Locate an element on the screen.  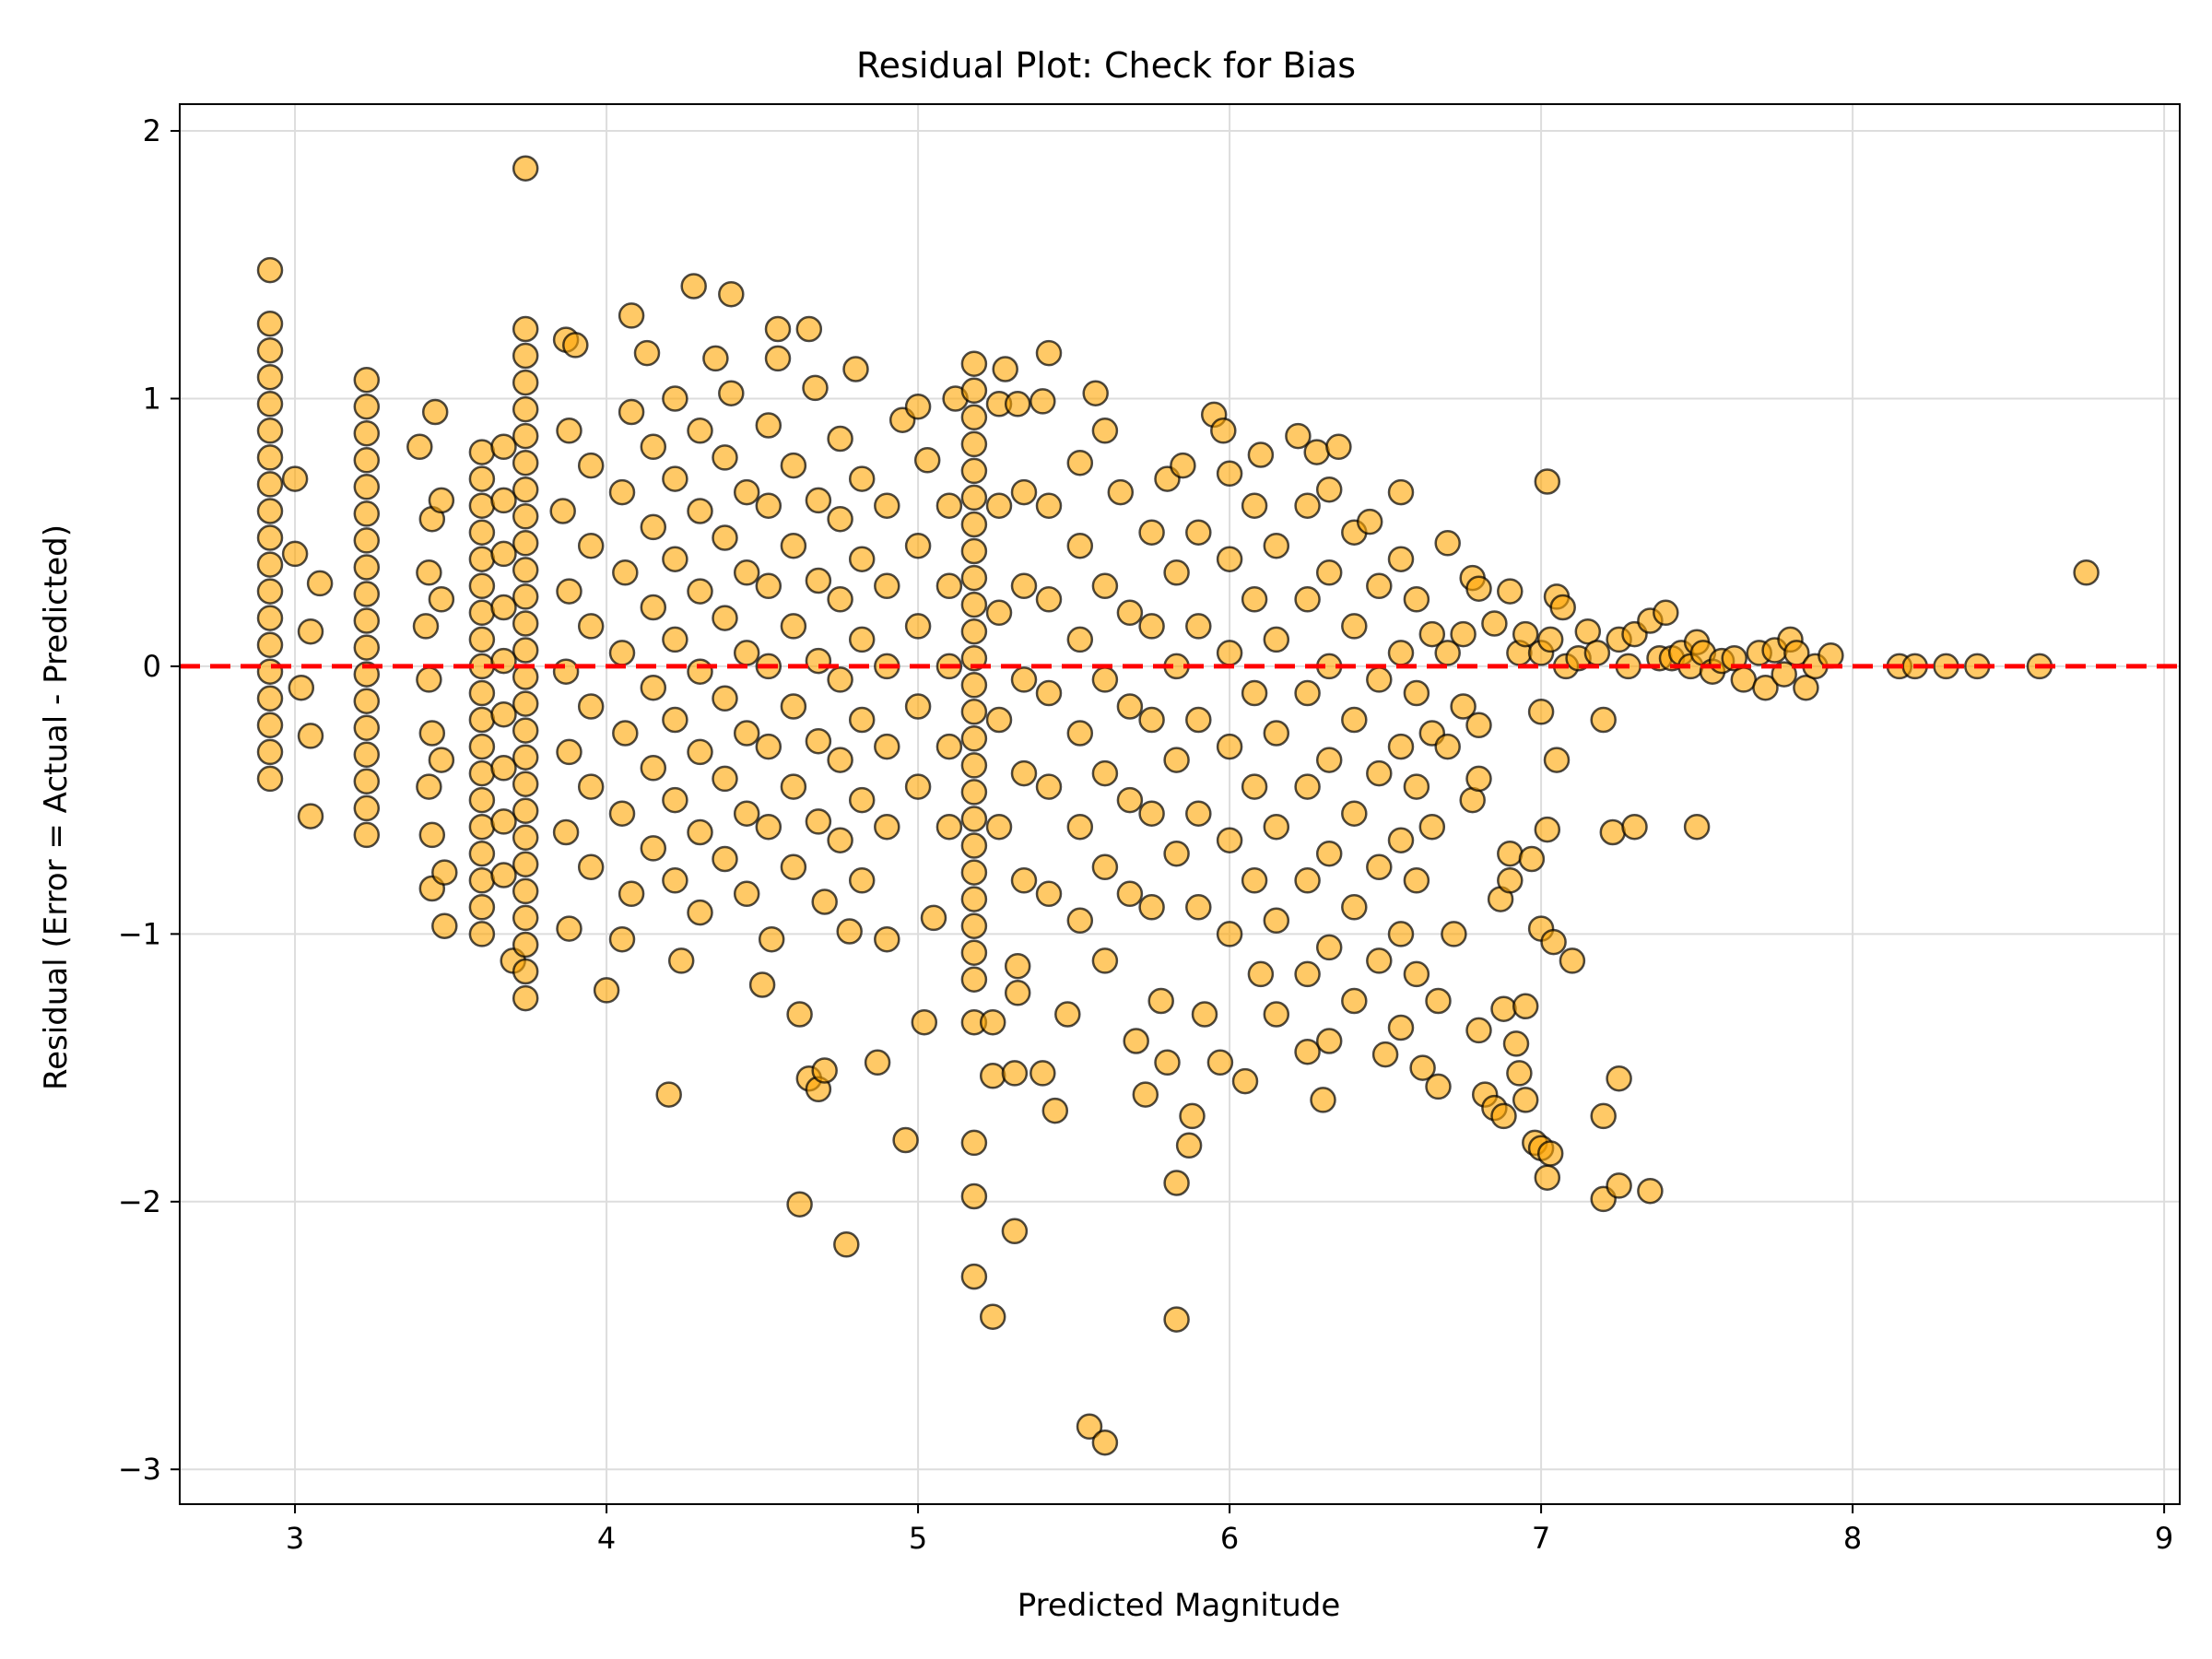
y-tick-label: −1 is located at coordinates (139, 933).